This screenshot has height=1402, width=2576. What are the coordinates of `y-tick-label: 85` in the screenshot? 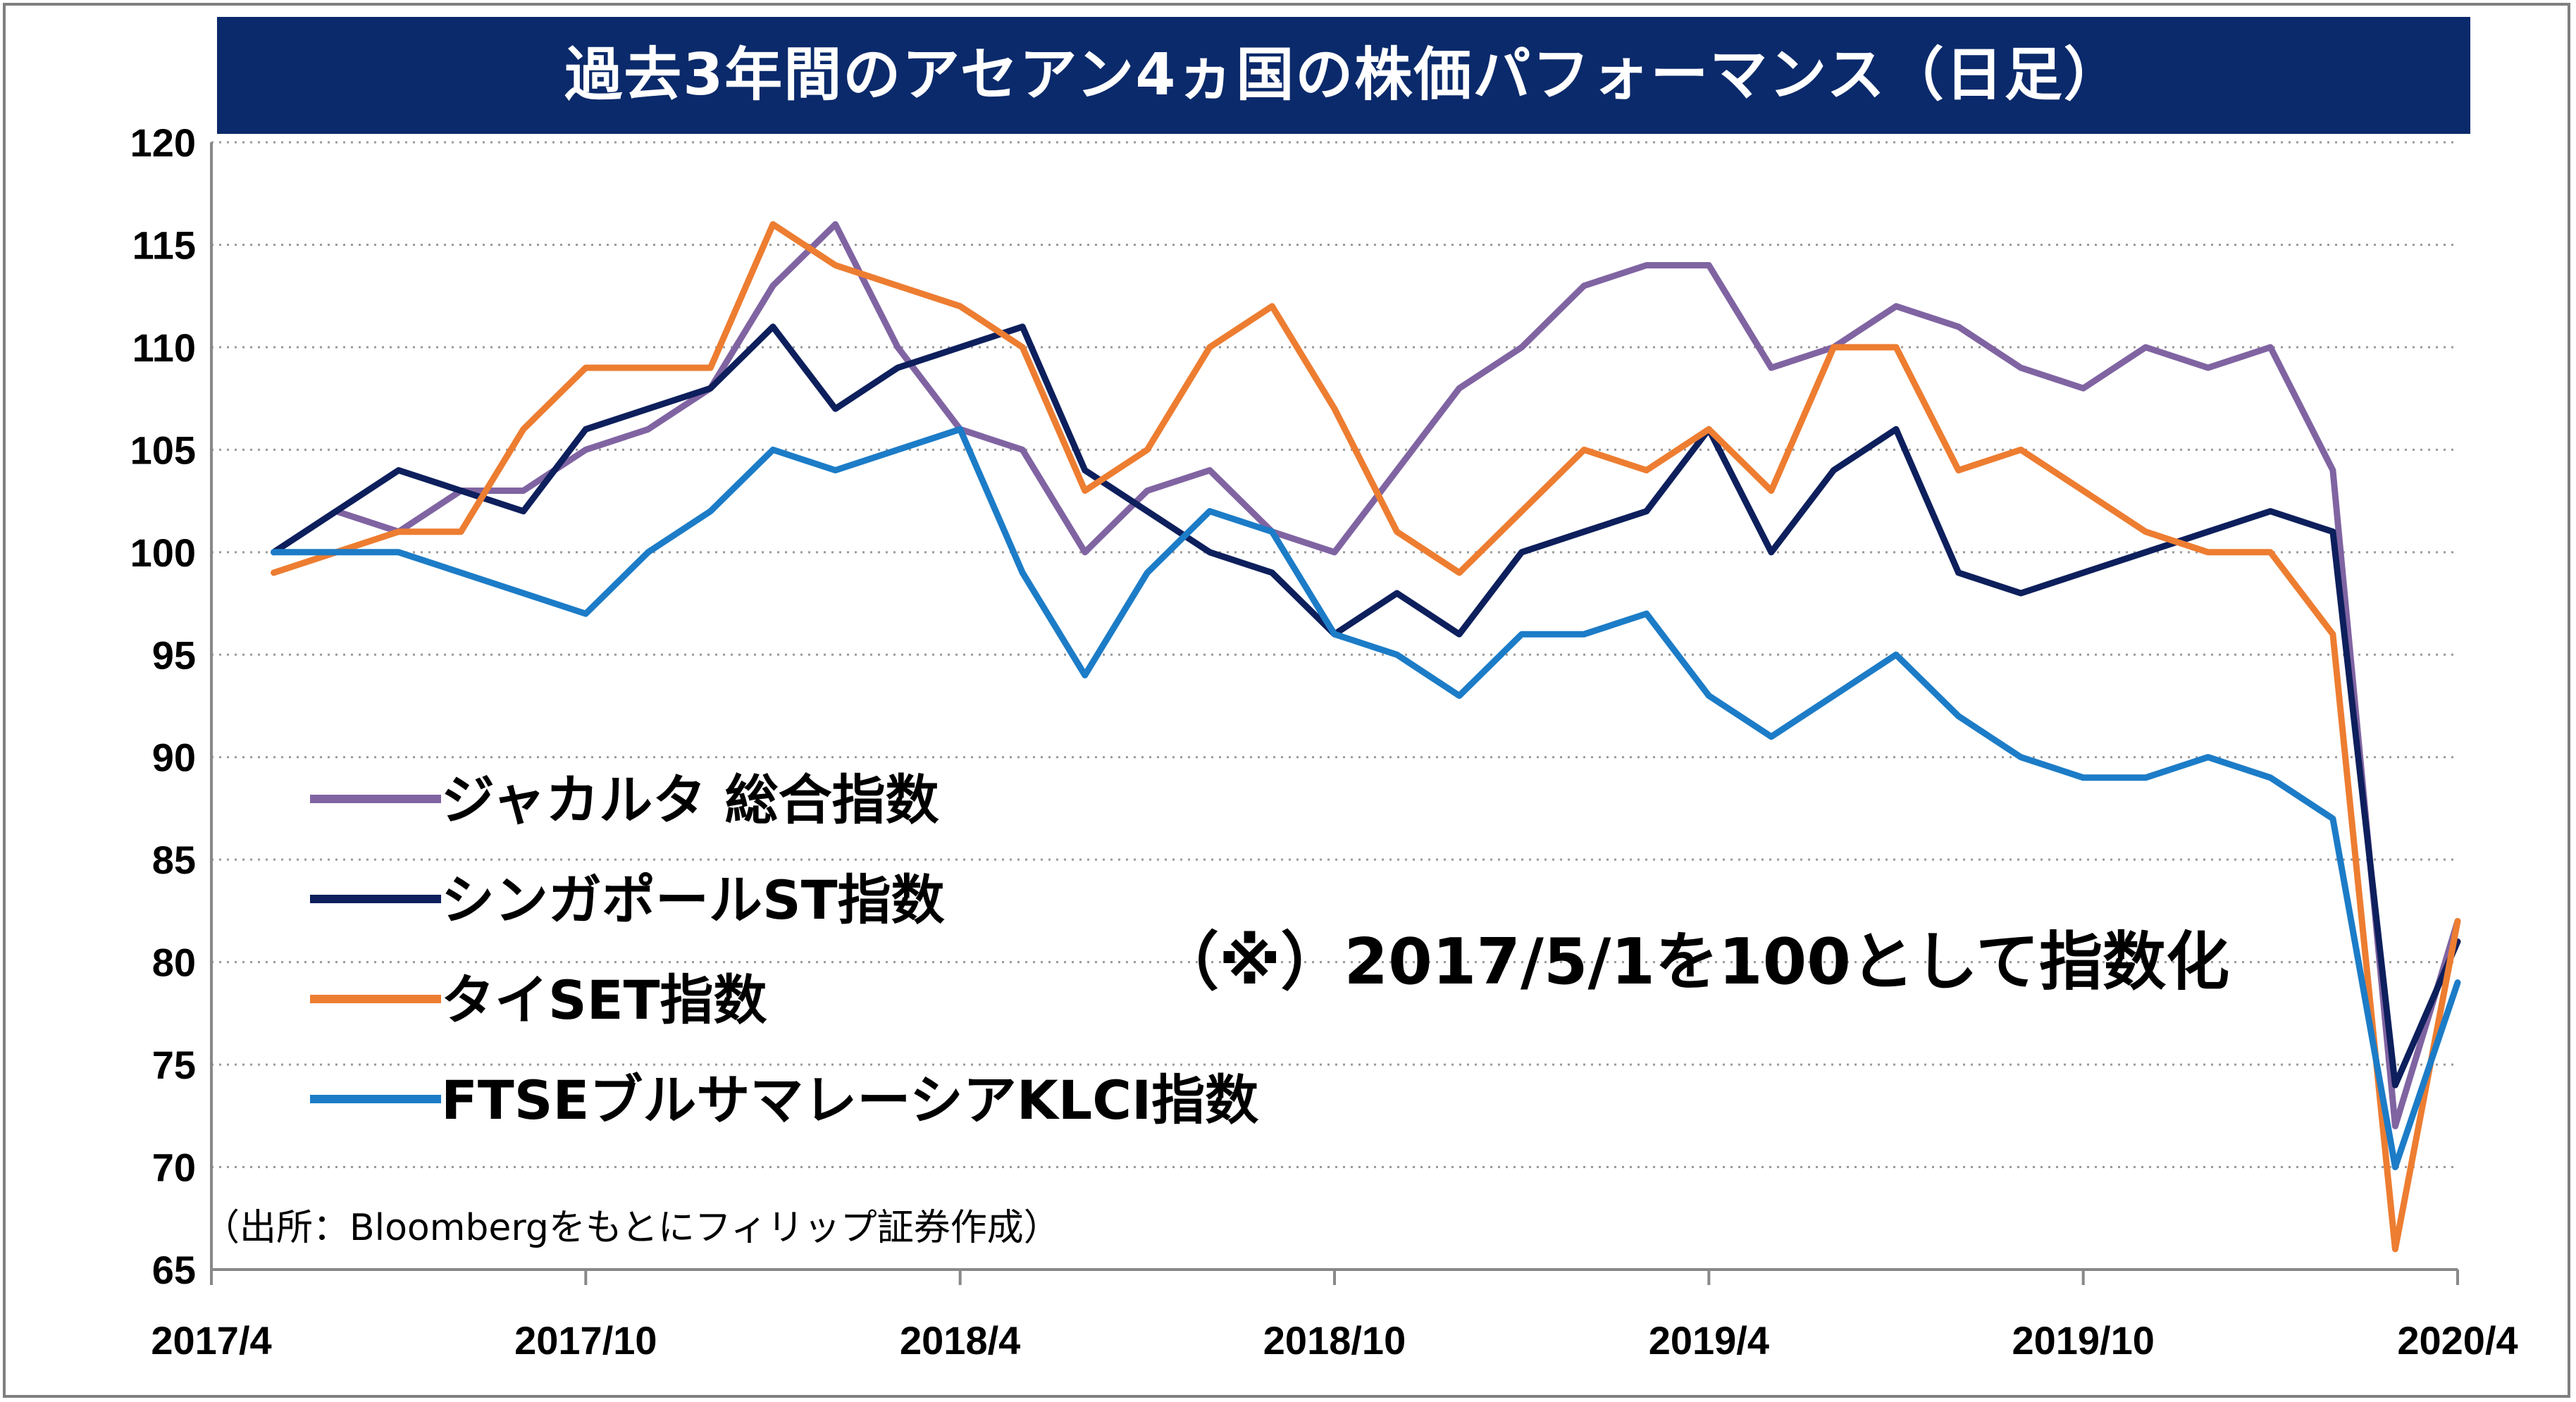 It's located at (174, 860).